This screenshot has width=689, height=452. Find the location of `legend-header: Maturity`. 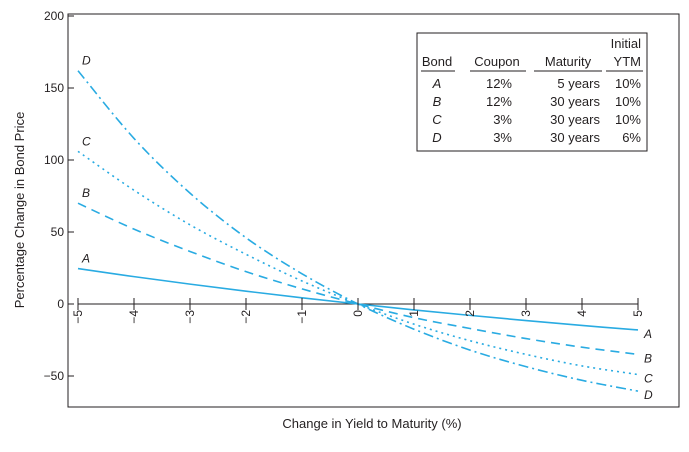

legend-header: Maturity is located at coordinates (568, 61).